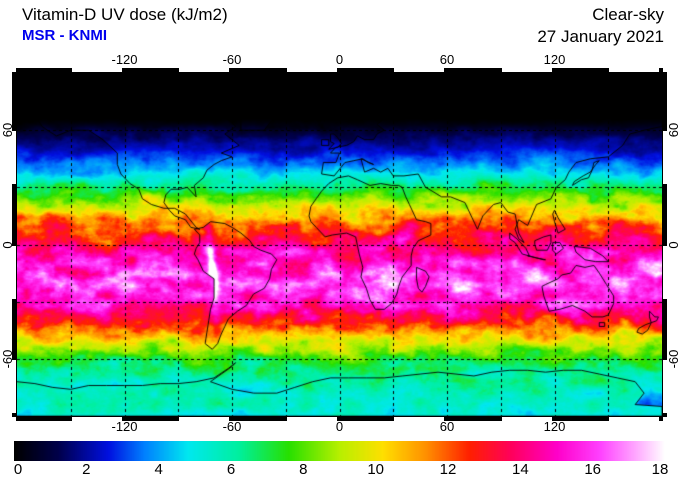  Describe the element at coordinates (628, 14) in the screenshot. I see `sky-condition-label: Clear-sky` at that location.